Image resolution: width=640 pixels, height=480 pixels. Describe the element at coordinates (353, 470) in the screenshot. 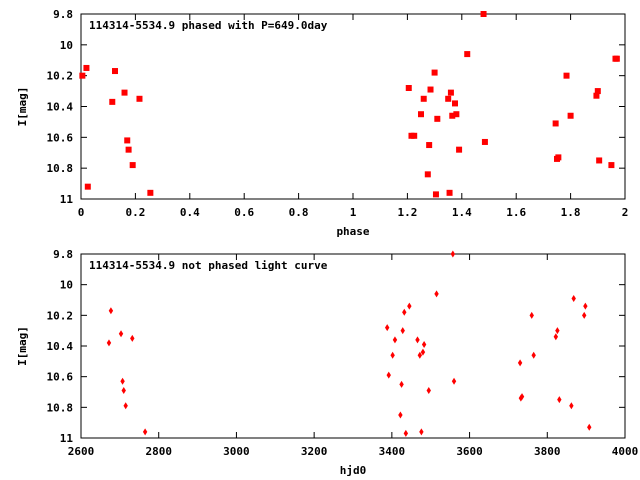

I see `unphased-x-axis-label: hjd0` at that location.